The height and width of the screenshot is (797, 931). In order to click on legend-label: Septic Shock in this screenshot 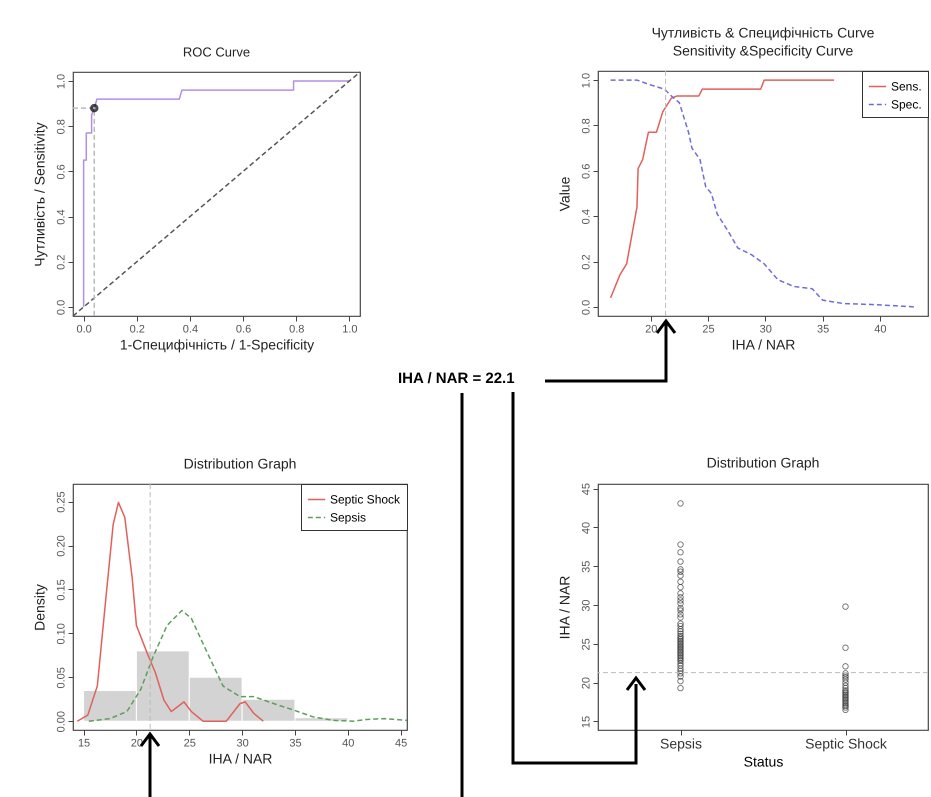, I will do `click(366, 499)`.